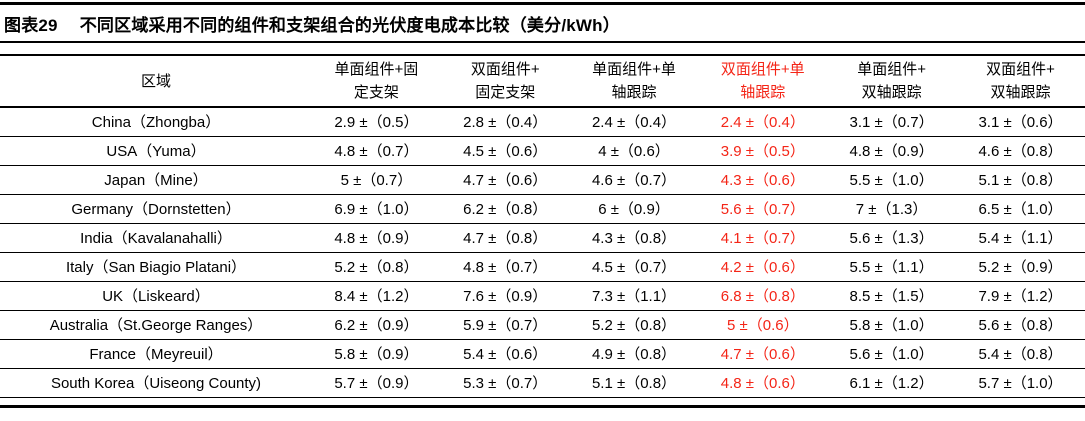  What do you see at coordinates (1020, 151) in the screenshot?
I see `value-cell: 4.6 ±（0.8）` at bounding box center [1020, 151].